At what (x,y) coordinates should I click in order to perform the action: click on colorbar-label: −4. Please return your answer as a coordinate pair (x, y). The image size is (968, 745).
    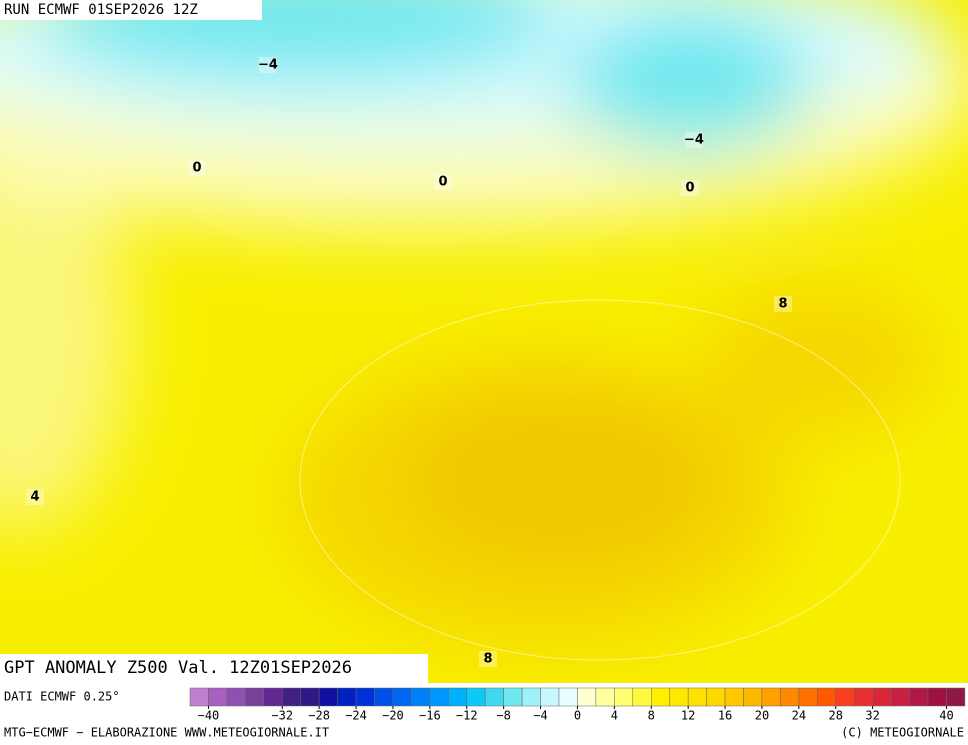
    Looking at the image, I should click on (540, 716).